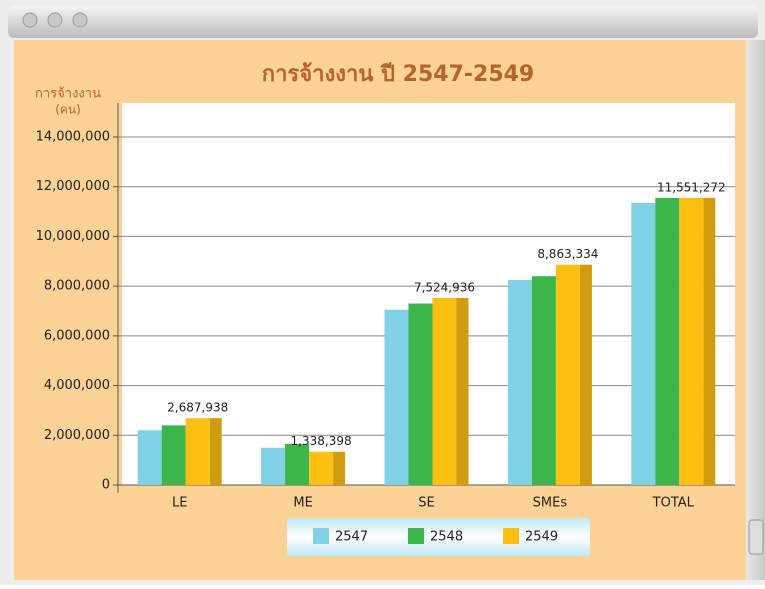 The height and width of the screenshot is (589, 765). I want to click on legend-label: 2548, so click(446, 537).